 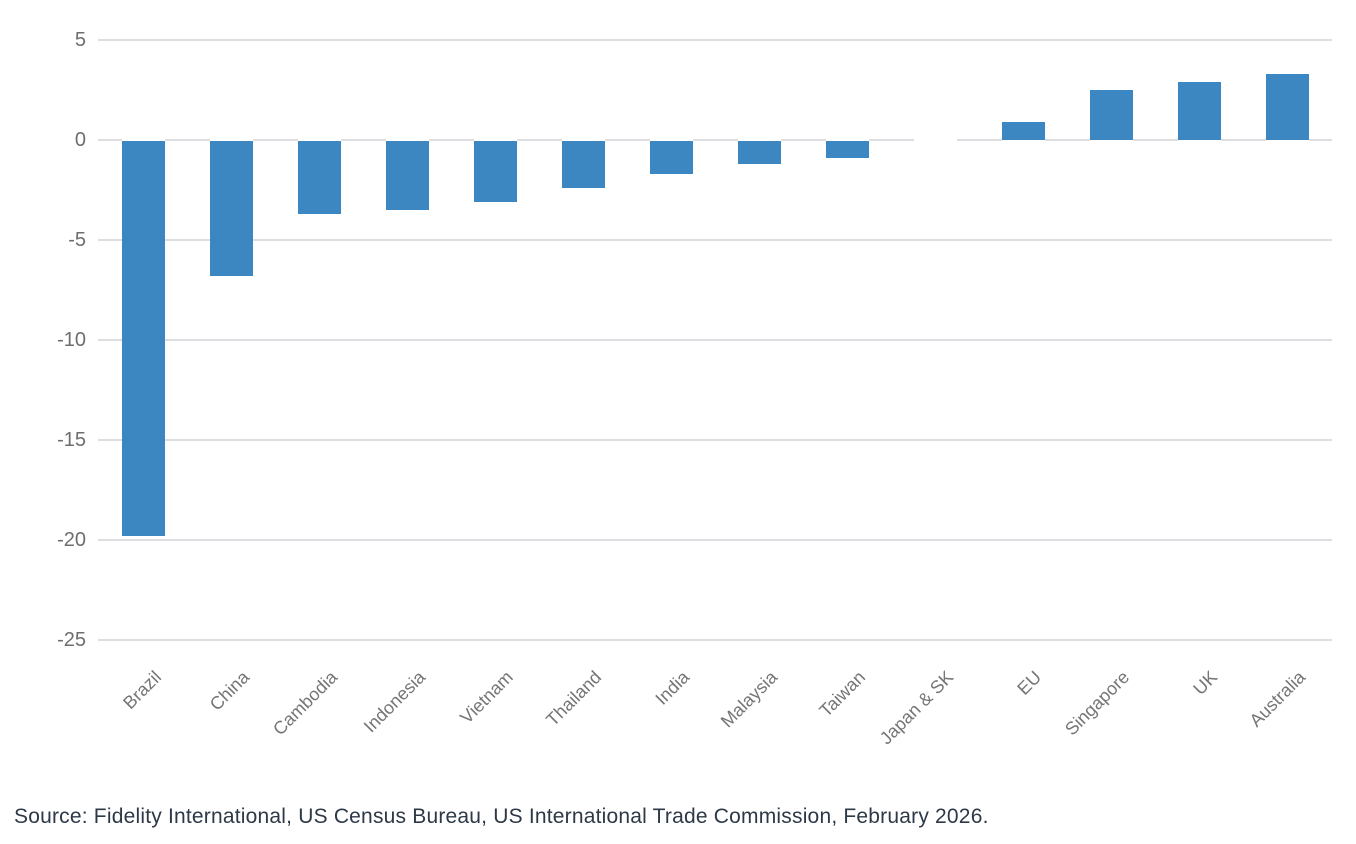 What do you see at coordinates (1097, 703) in the screenshot?
I see `category-label: Singapore` at bounding box center [1097, 703].